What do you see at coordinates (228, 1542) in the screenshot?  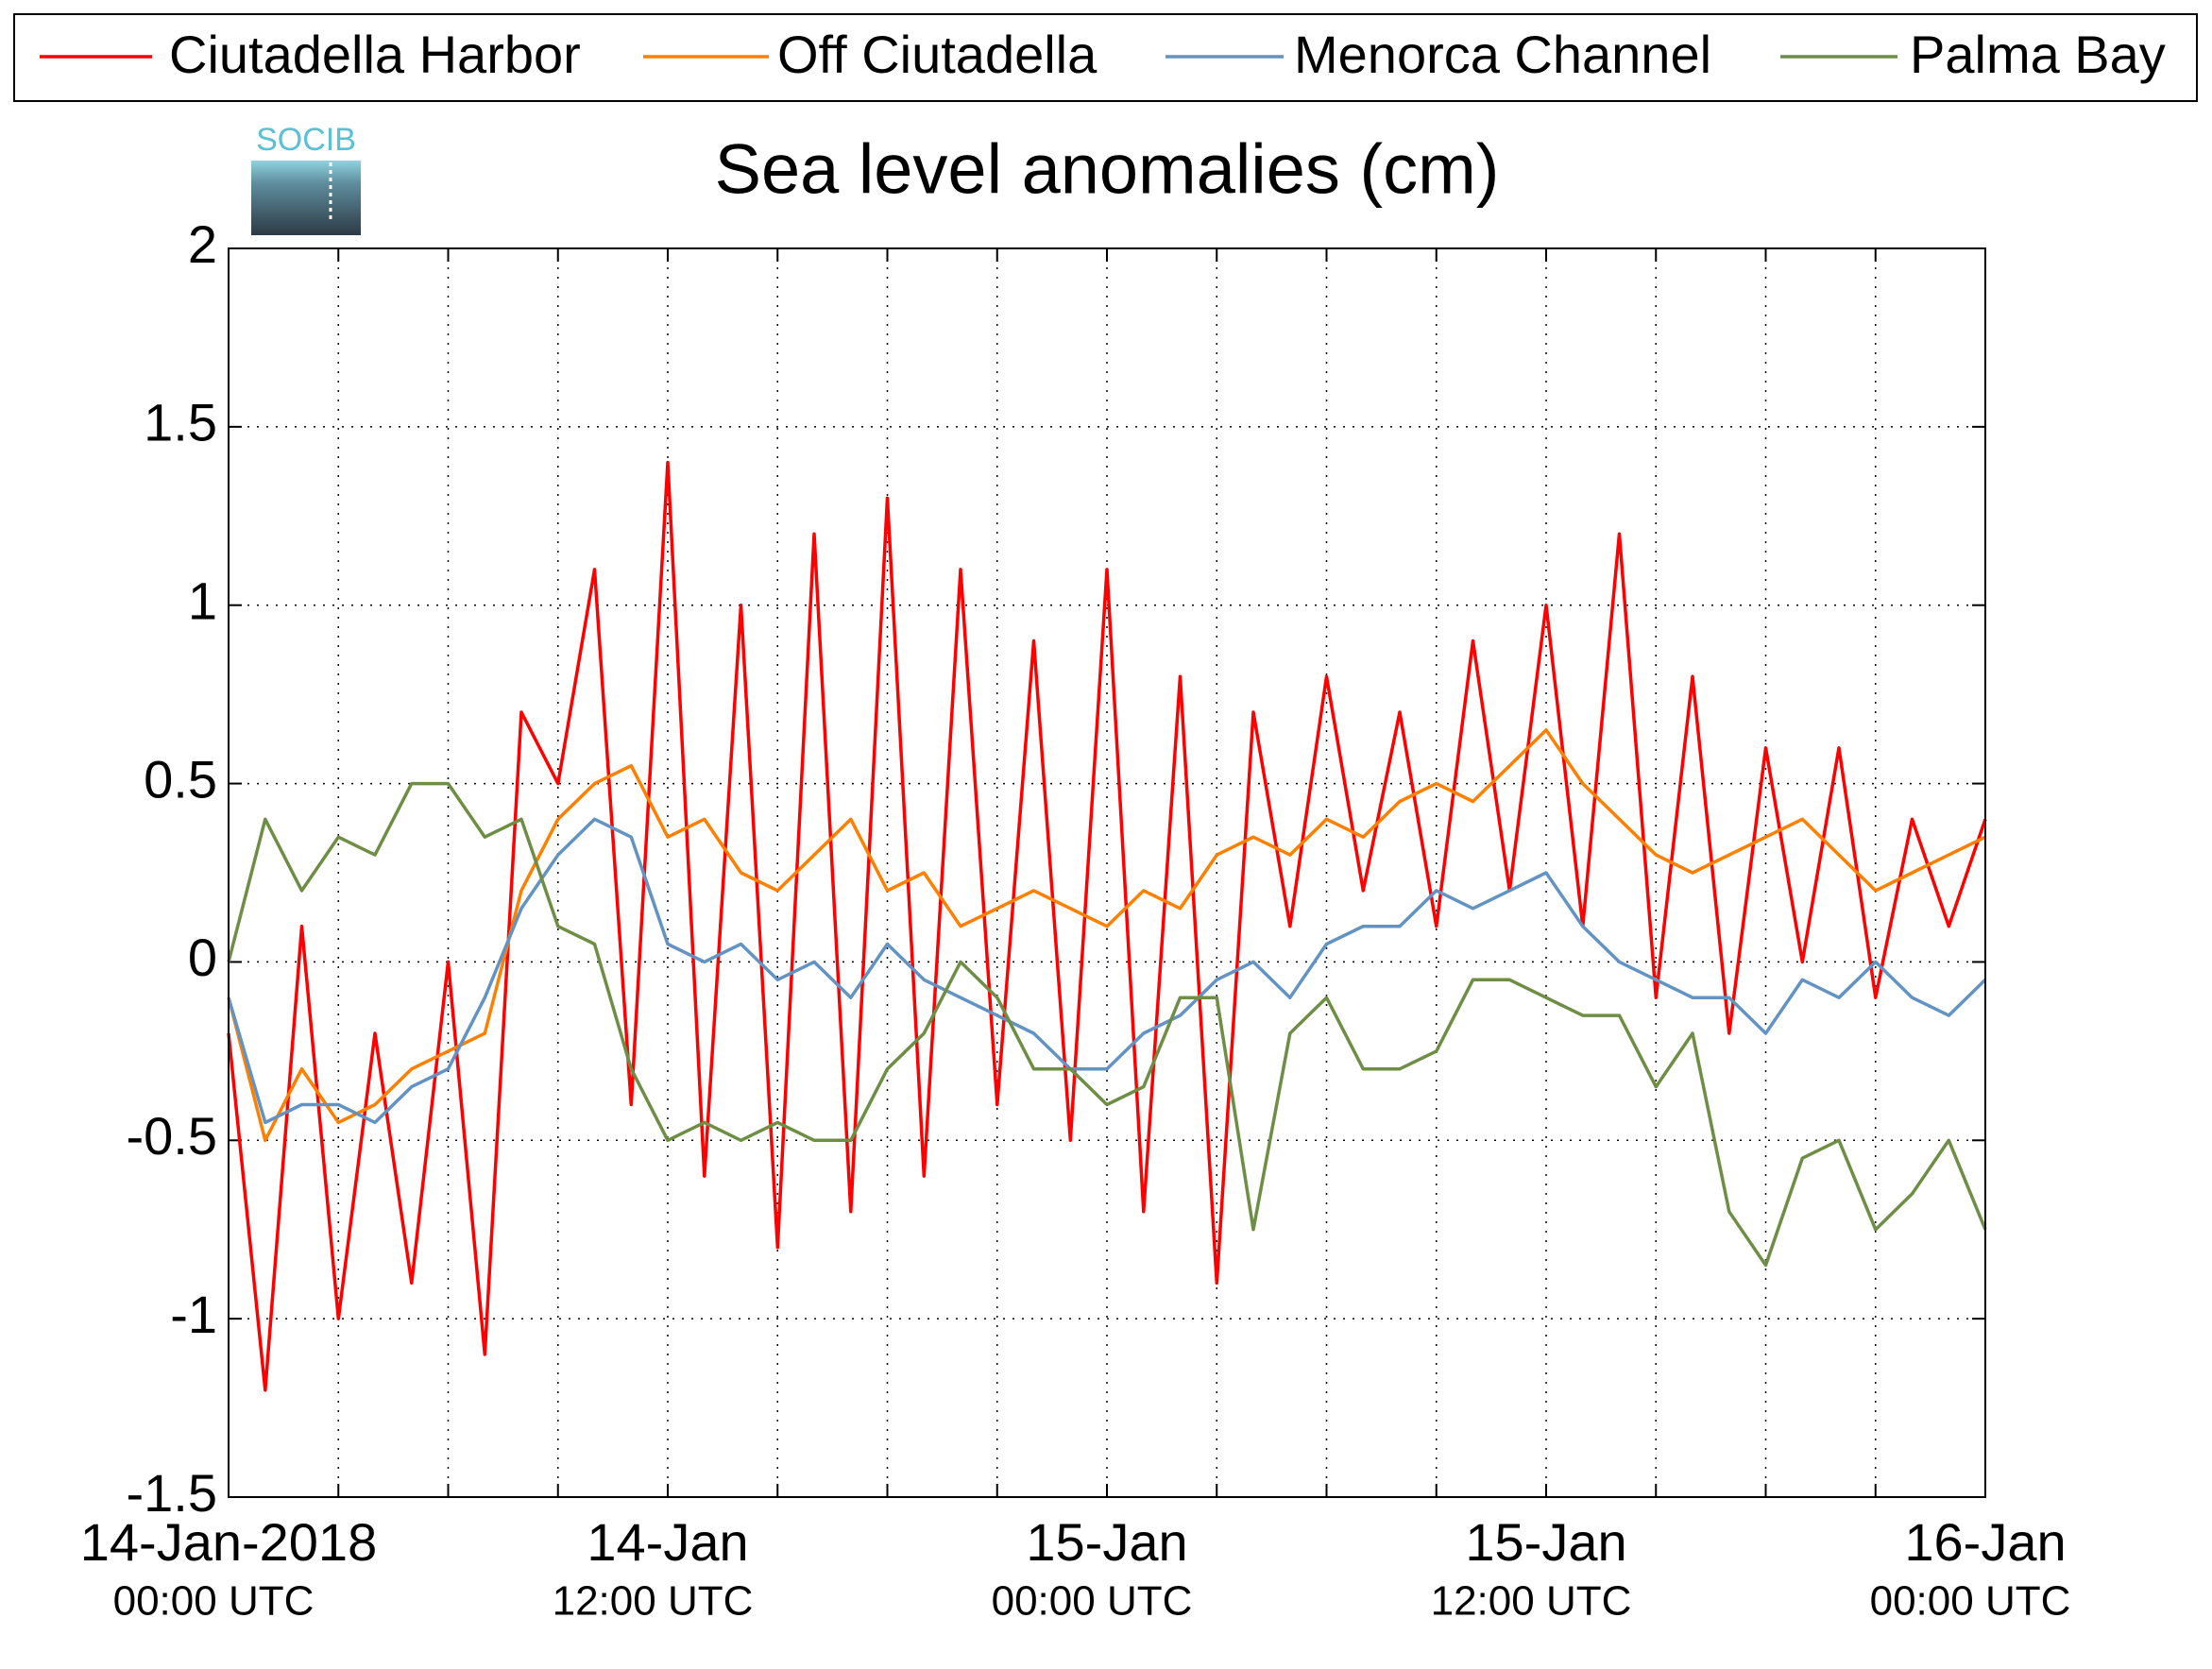 I see `x-tick-label: 14-Jan-2018` at bounding box center [228, 1542].